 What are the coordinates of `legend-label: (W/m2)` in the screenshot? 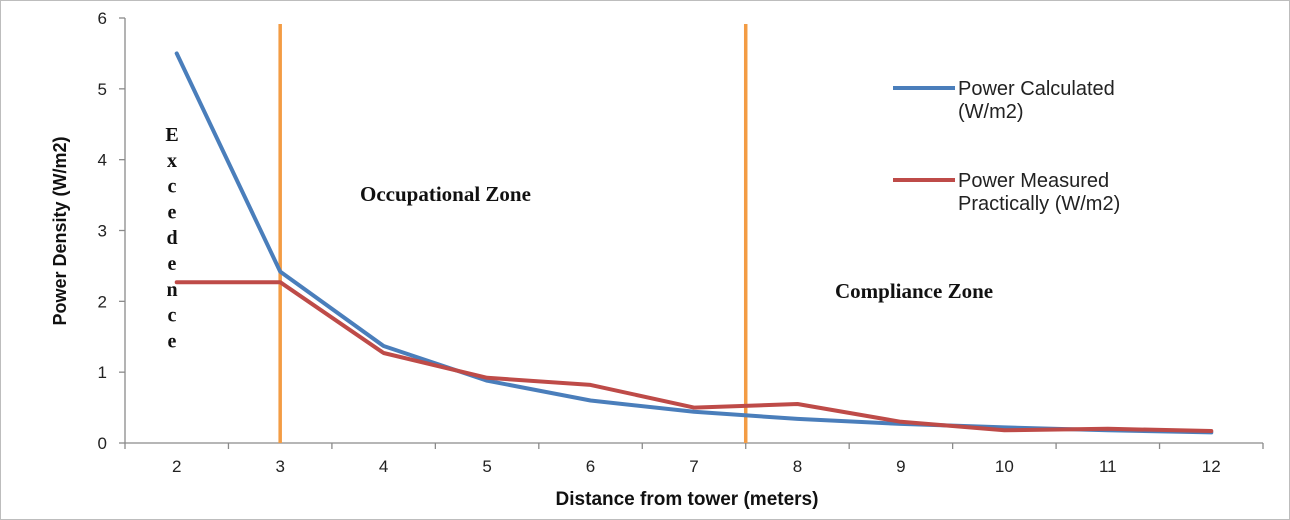 It's located at (991, 112).